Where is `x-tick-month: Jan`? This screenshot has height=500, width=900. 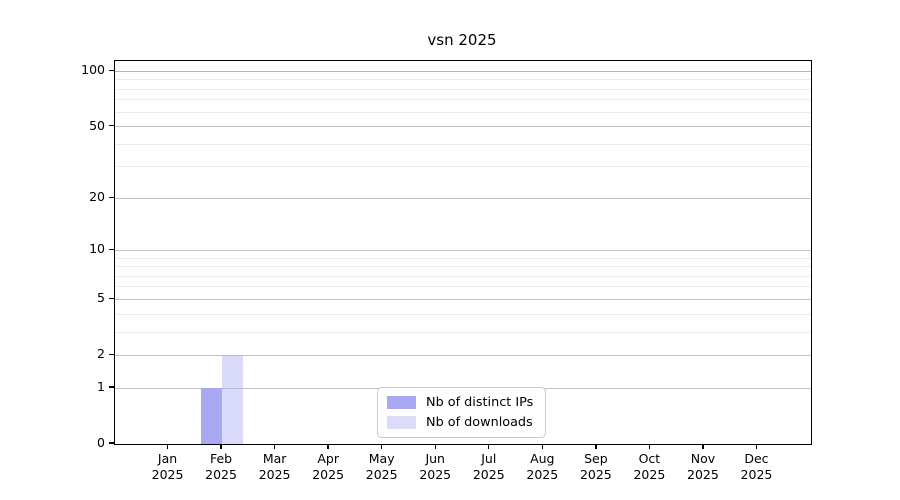
x-tick-month: Jan is located at coordinates (167, 458).